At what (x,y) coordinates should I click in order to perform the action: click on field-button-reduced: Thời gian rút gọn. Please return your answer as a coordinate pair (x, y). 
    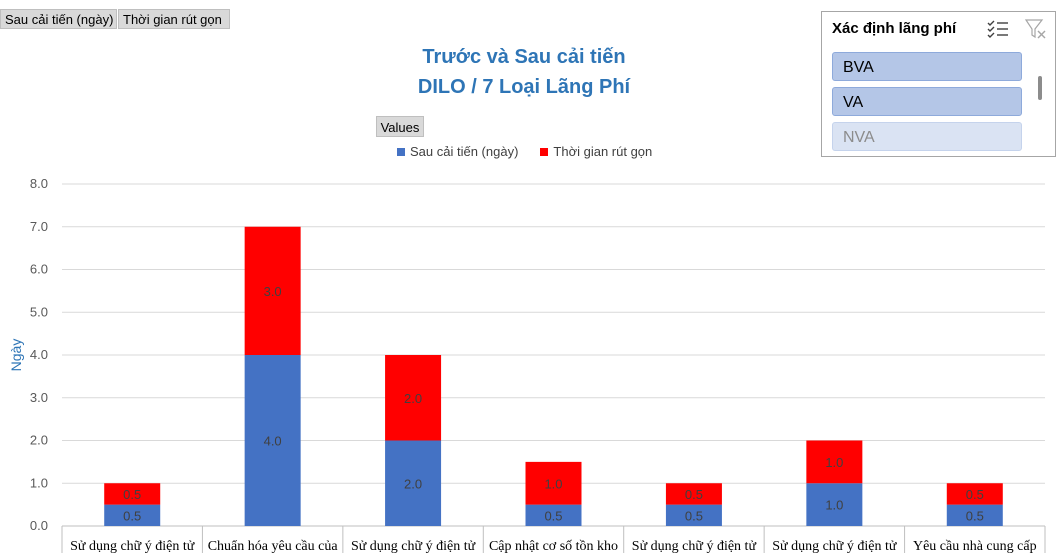
    Looking at the image, I should click on (174, 19).